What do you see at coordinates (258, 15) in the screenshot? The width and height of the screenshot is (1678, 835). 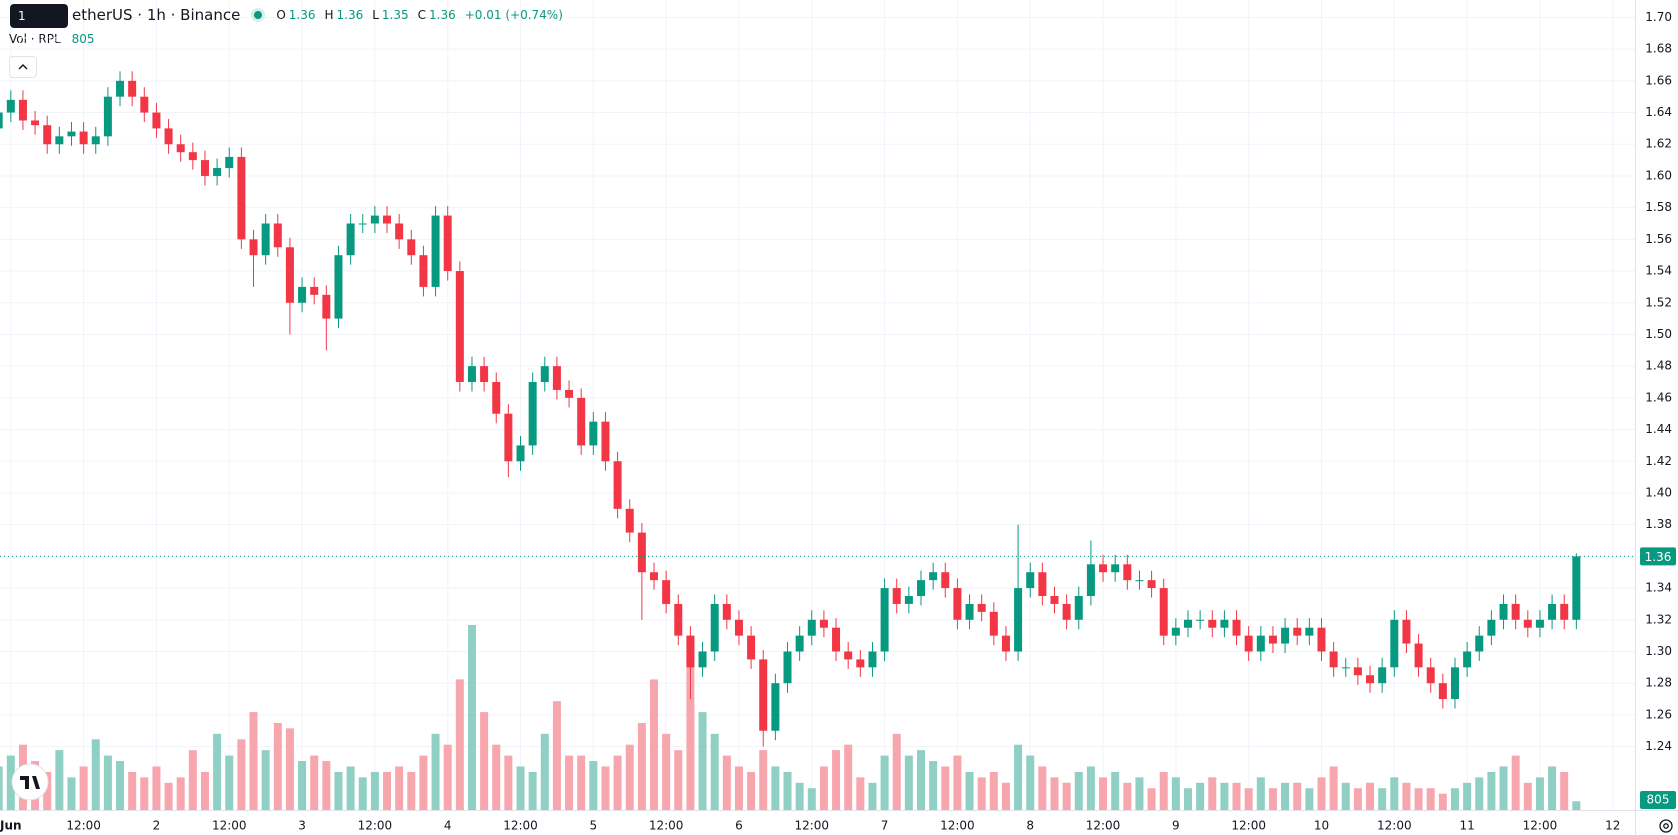 I see `status-dot` at bounding box center [258, 15].